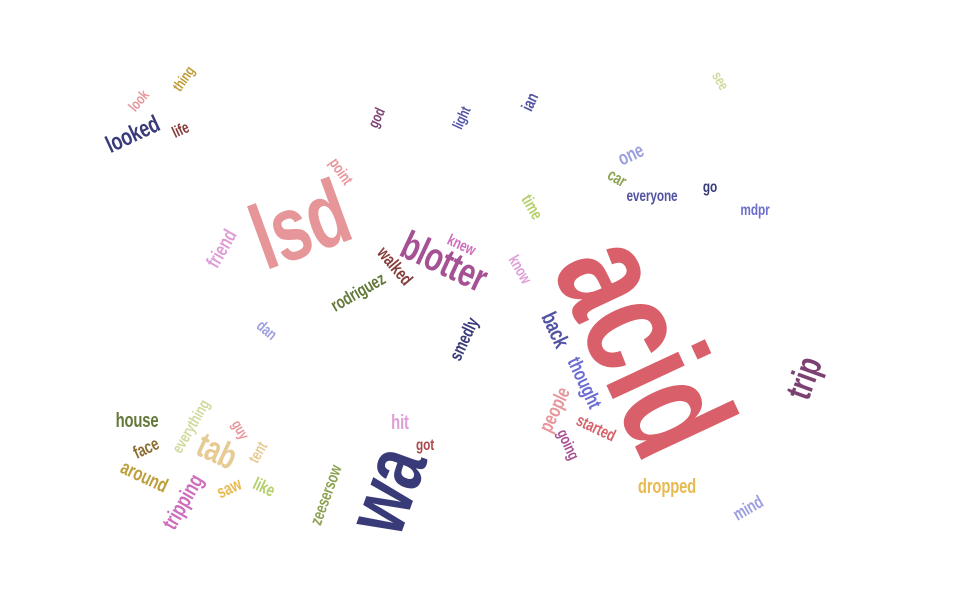 Image resolution: width=960 pixels, height=600 pixels. I want to click on word-tent: tent, so click(258, 453).